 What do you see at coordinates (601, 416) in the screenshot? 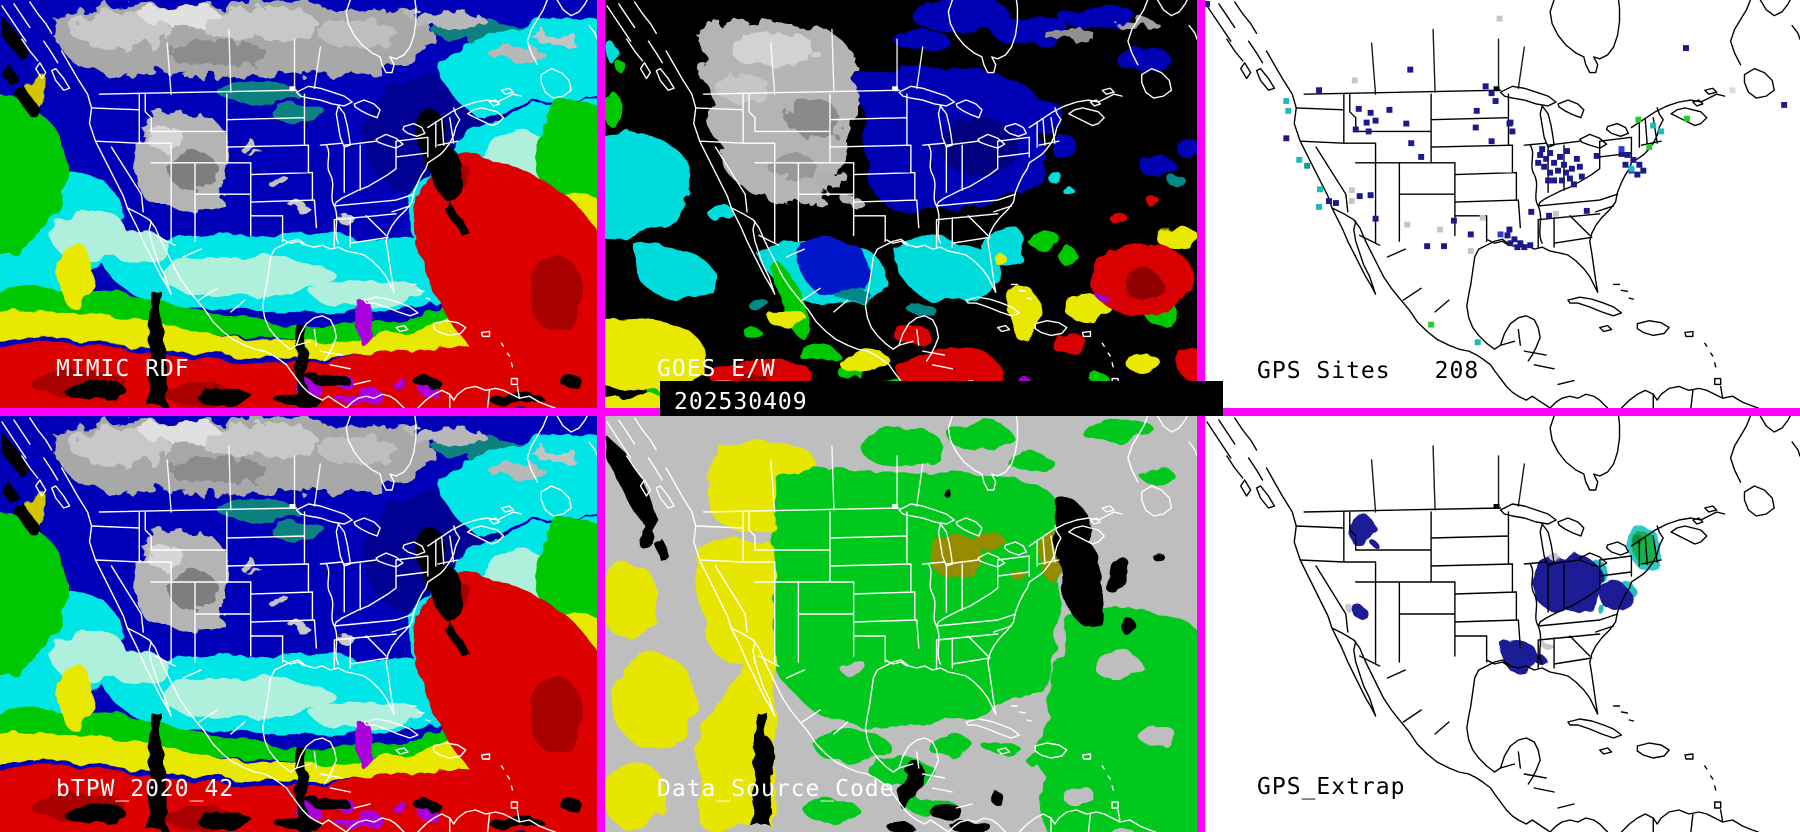
I see `divider-vertical-left` at bounding box center [601, 416].